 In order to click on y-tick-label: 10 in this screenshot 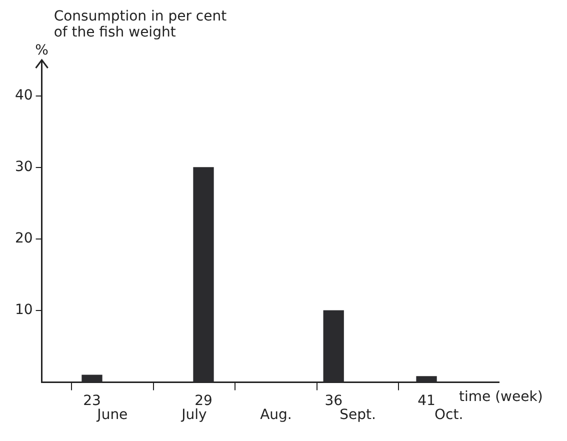, I will do `click(23, 310)`.